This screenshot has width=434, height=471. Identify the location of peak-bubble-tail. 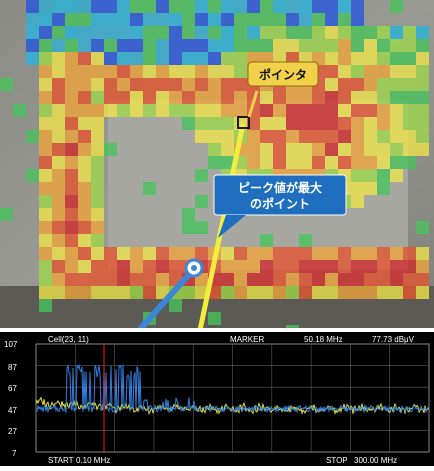
(232, 226).